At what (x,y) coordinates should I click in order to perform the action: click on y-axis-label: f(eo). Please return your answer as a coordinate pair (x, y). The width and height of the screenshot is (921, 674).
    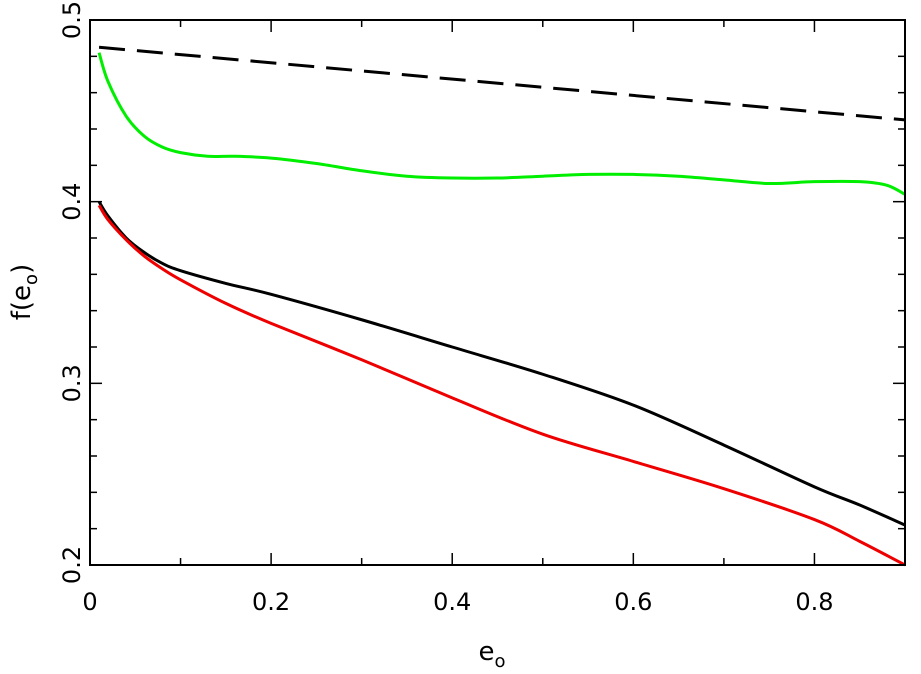
    Looking at the image, I should click on (24, 292).